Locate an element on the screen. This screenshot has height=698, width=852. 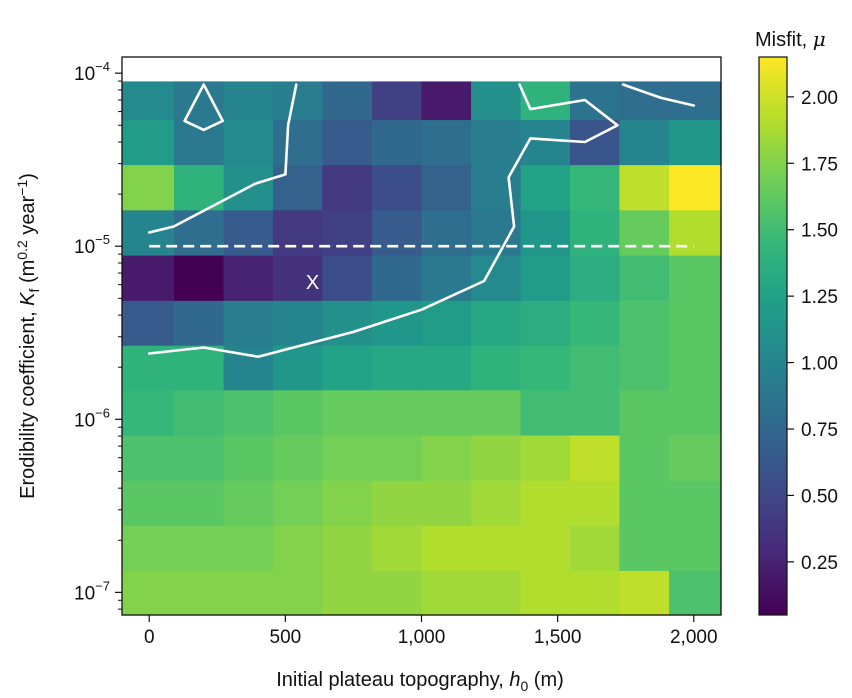
colorbar-tick-label: 1.50 is located at coordinates (819, 231).